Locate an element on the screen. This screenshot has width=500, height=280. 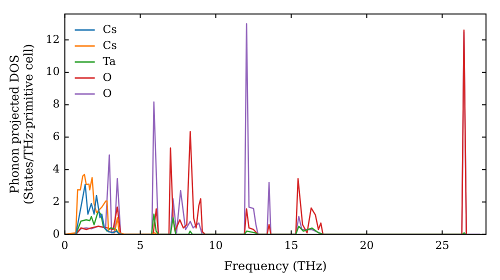
y-tick-label: 0 is located at coordinates (56, 233).